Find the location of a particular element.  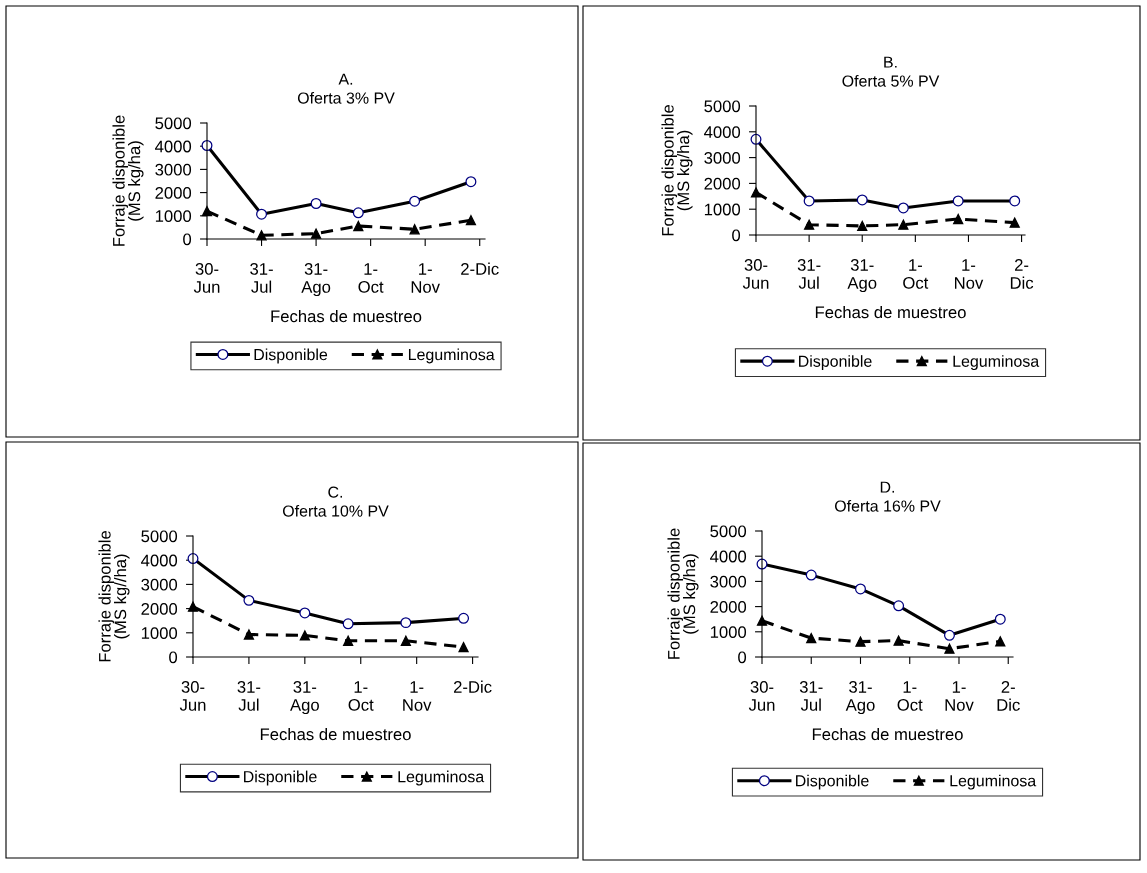

chart-title: D. Oferta 16% PV is located at coordinates (887, 496).